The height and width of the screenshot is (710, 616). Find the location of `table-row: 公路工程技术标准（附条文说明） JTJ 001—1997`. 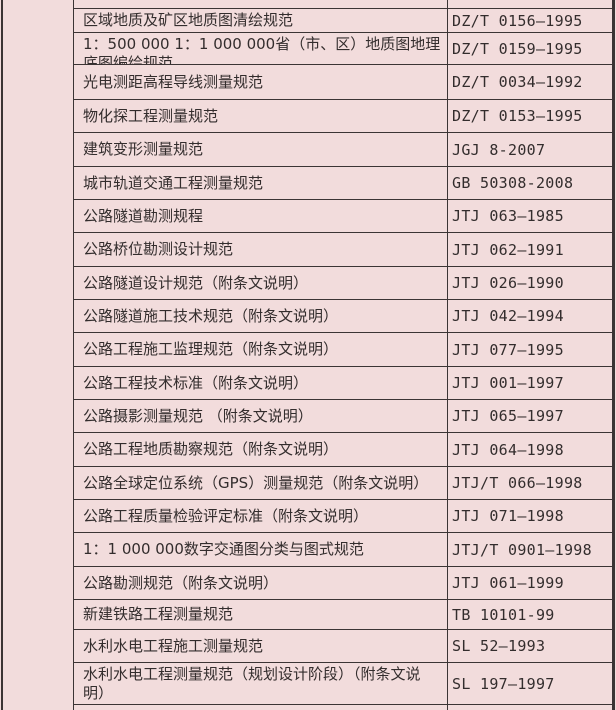

table-row: 公路工程技术标准（附条文说明） JTJ 001—1997 is located at coordinates (343, 383).